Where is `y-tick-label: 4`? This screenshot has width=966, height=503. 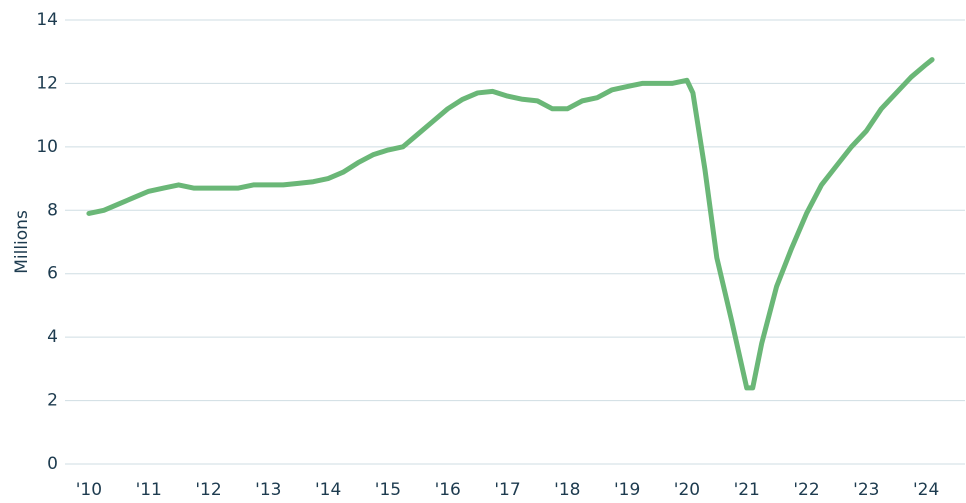 y-tick-label: 4 is located at coordinates (52, 337).